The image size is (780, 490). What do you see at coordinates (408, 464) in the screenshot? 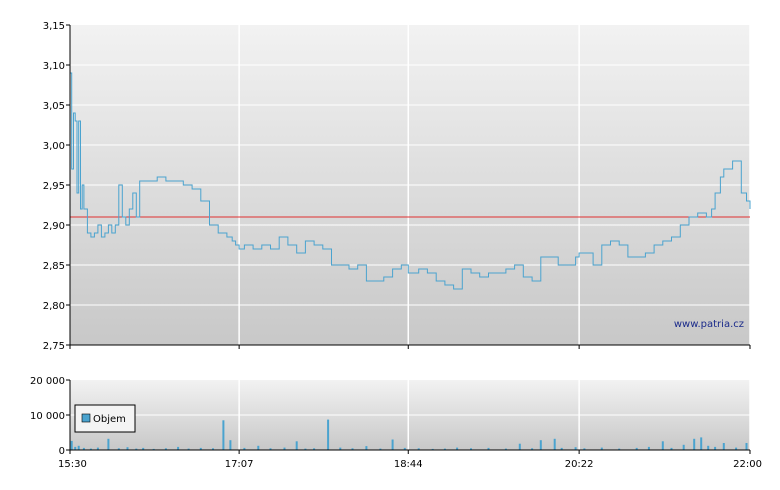
I see `volume-x-tick-label: 18:44` at bounding box center [408, 464].